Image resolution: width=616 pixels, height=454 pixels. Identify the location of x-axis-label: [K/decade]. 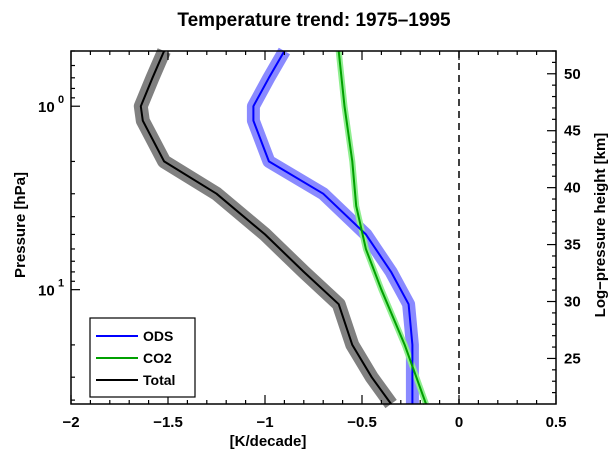
(268, 441).